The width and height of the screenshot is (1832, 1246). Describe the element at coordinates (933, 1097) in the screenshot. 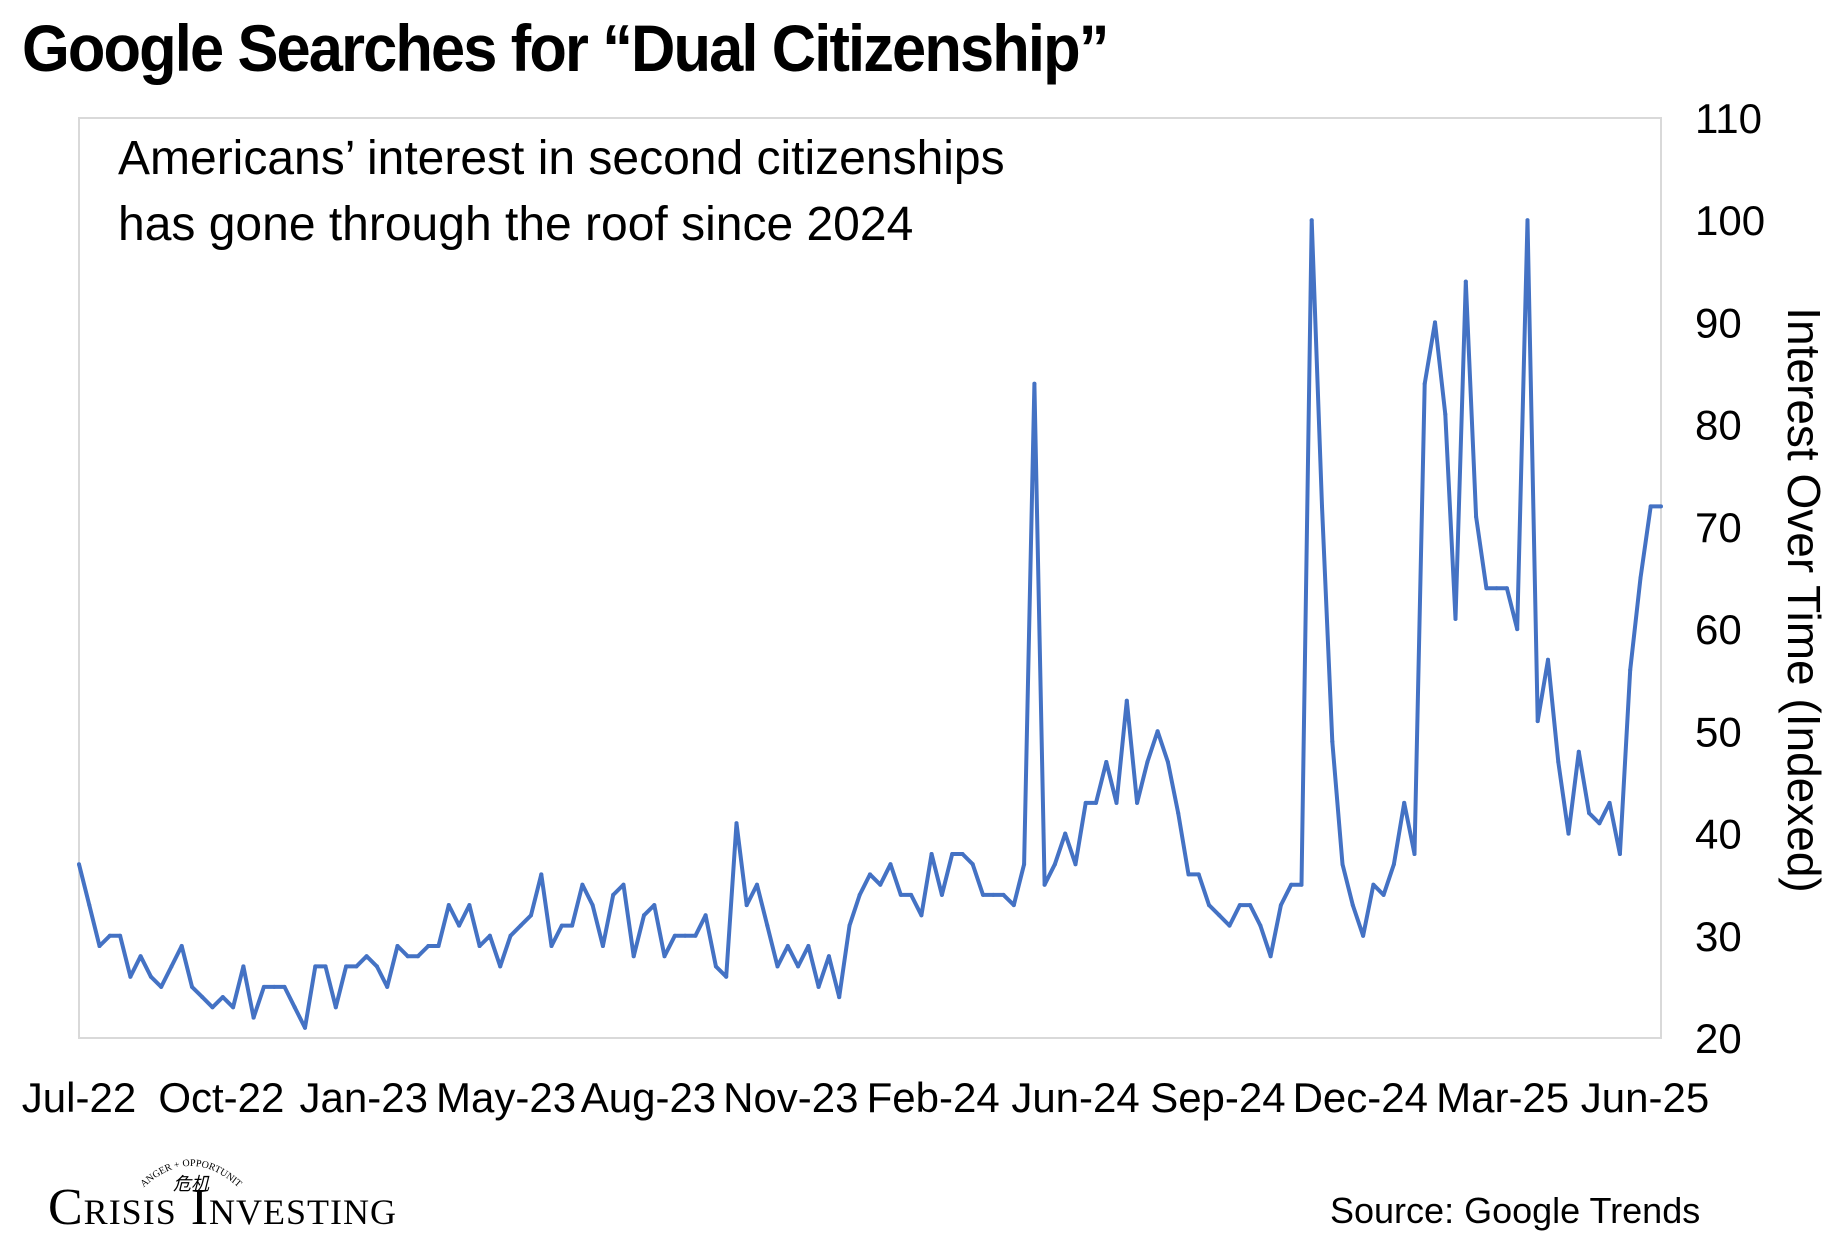

I see `x-tick-label: Feb-24` at that location.